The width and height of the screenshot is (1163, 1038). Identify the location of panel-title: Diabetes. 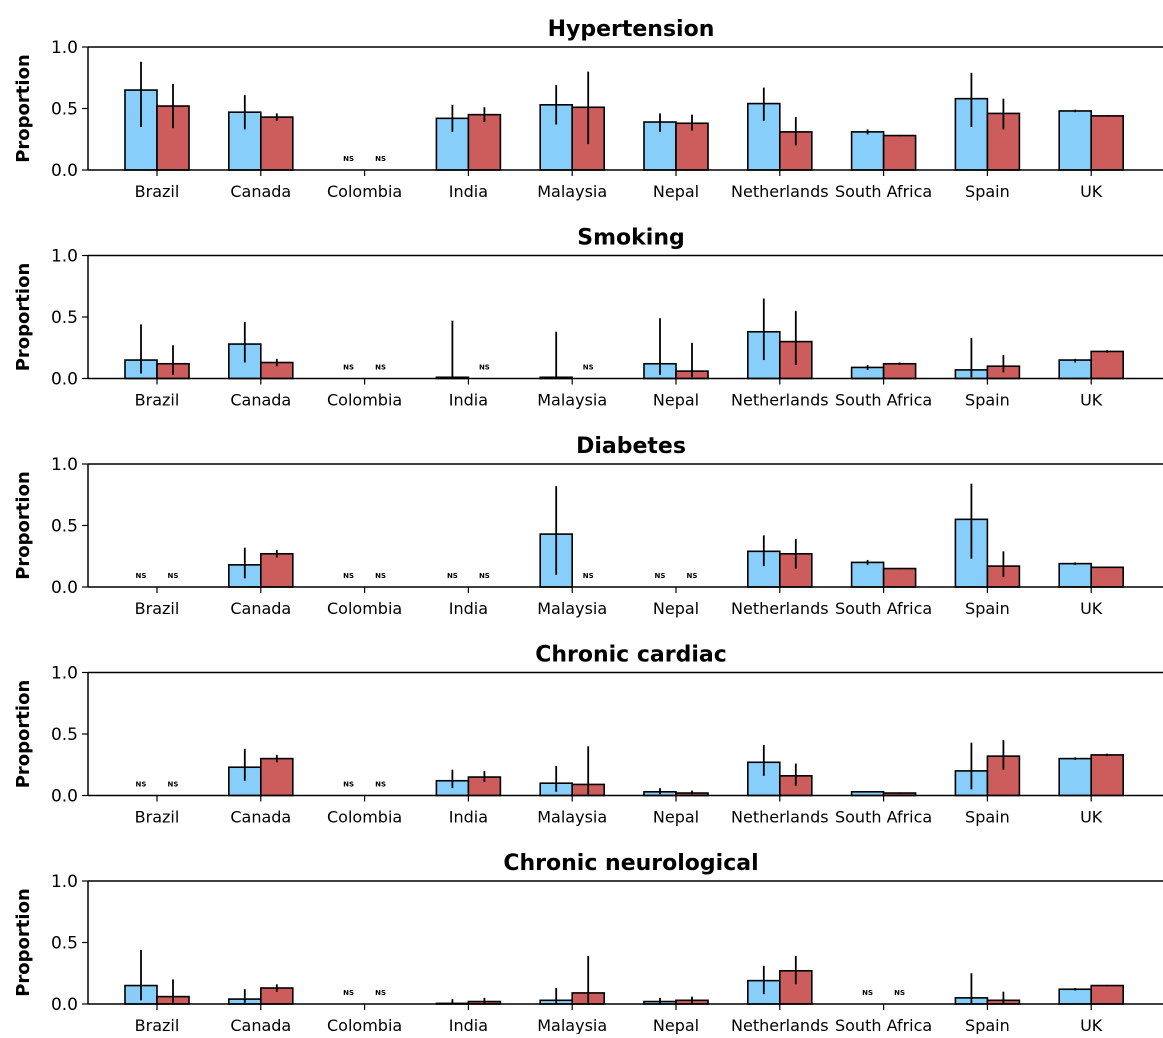
(631, 446).